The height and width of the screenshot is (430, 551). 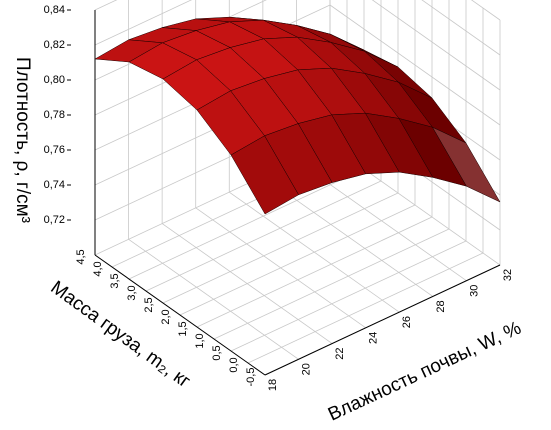 What do you see at coordinates (121, 334) in the screenshot?
I see `y-axis-title: Масса груза, m₂, кг` at bounding box center [121, 334].